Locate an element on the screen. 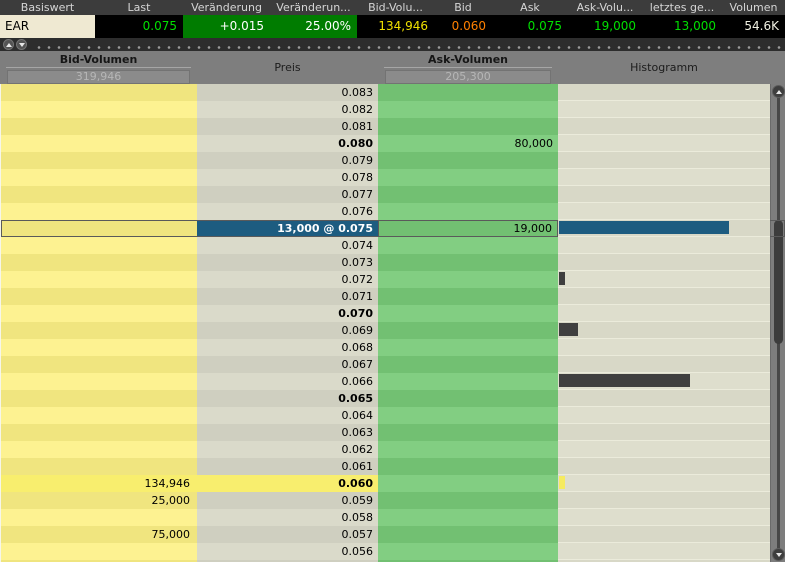 The image size is (785, 562). ladder-row-0.073: 0.073 is located at coordinates (393, 262).